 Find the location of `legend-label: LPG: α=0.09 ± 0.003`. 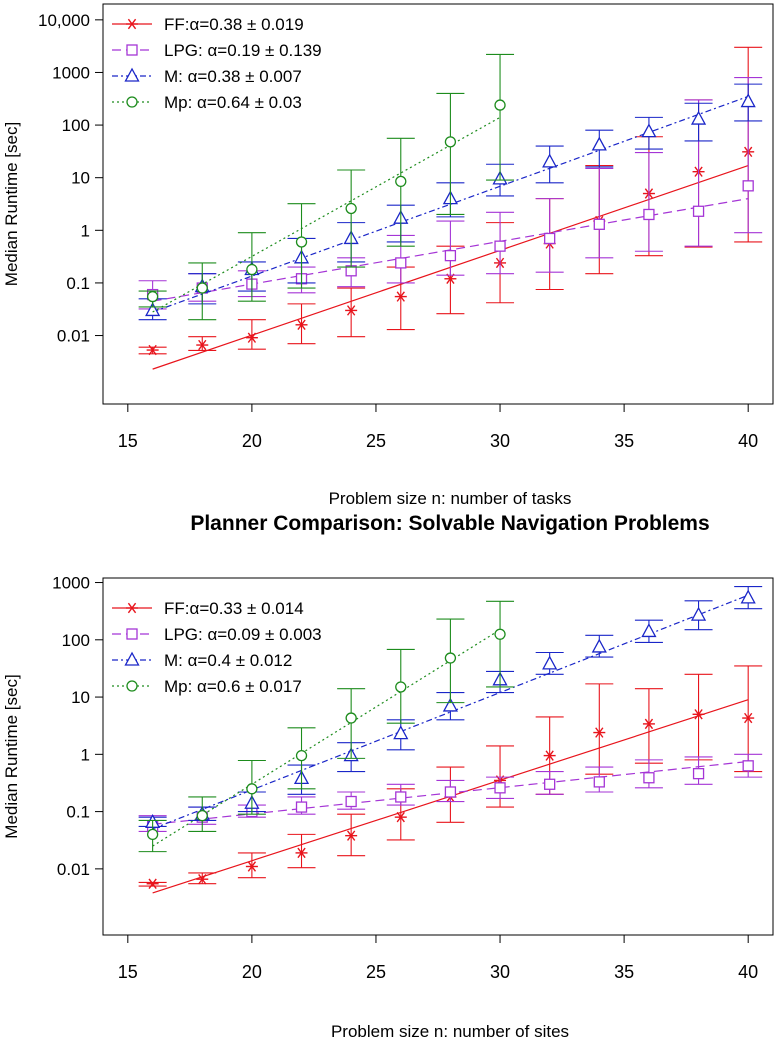

legend-label: LPG: α=0.09 ± 0.003 is located at coordinates (243, 634).